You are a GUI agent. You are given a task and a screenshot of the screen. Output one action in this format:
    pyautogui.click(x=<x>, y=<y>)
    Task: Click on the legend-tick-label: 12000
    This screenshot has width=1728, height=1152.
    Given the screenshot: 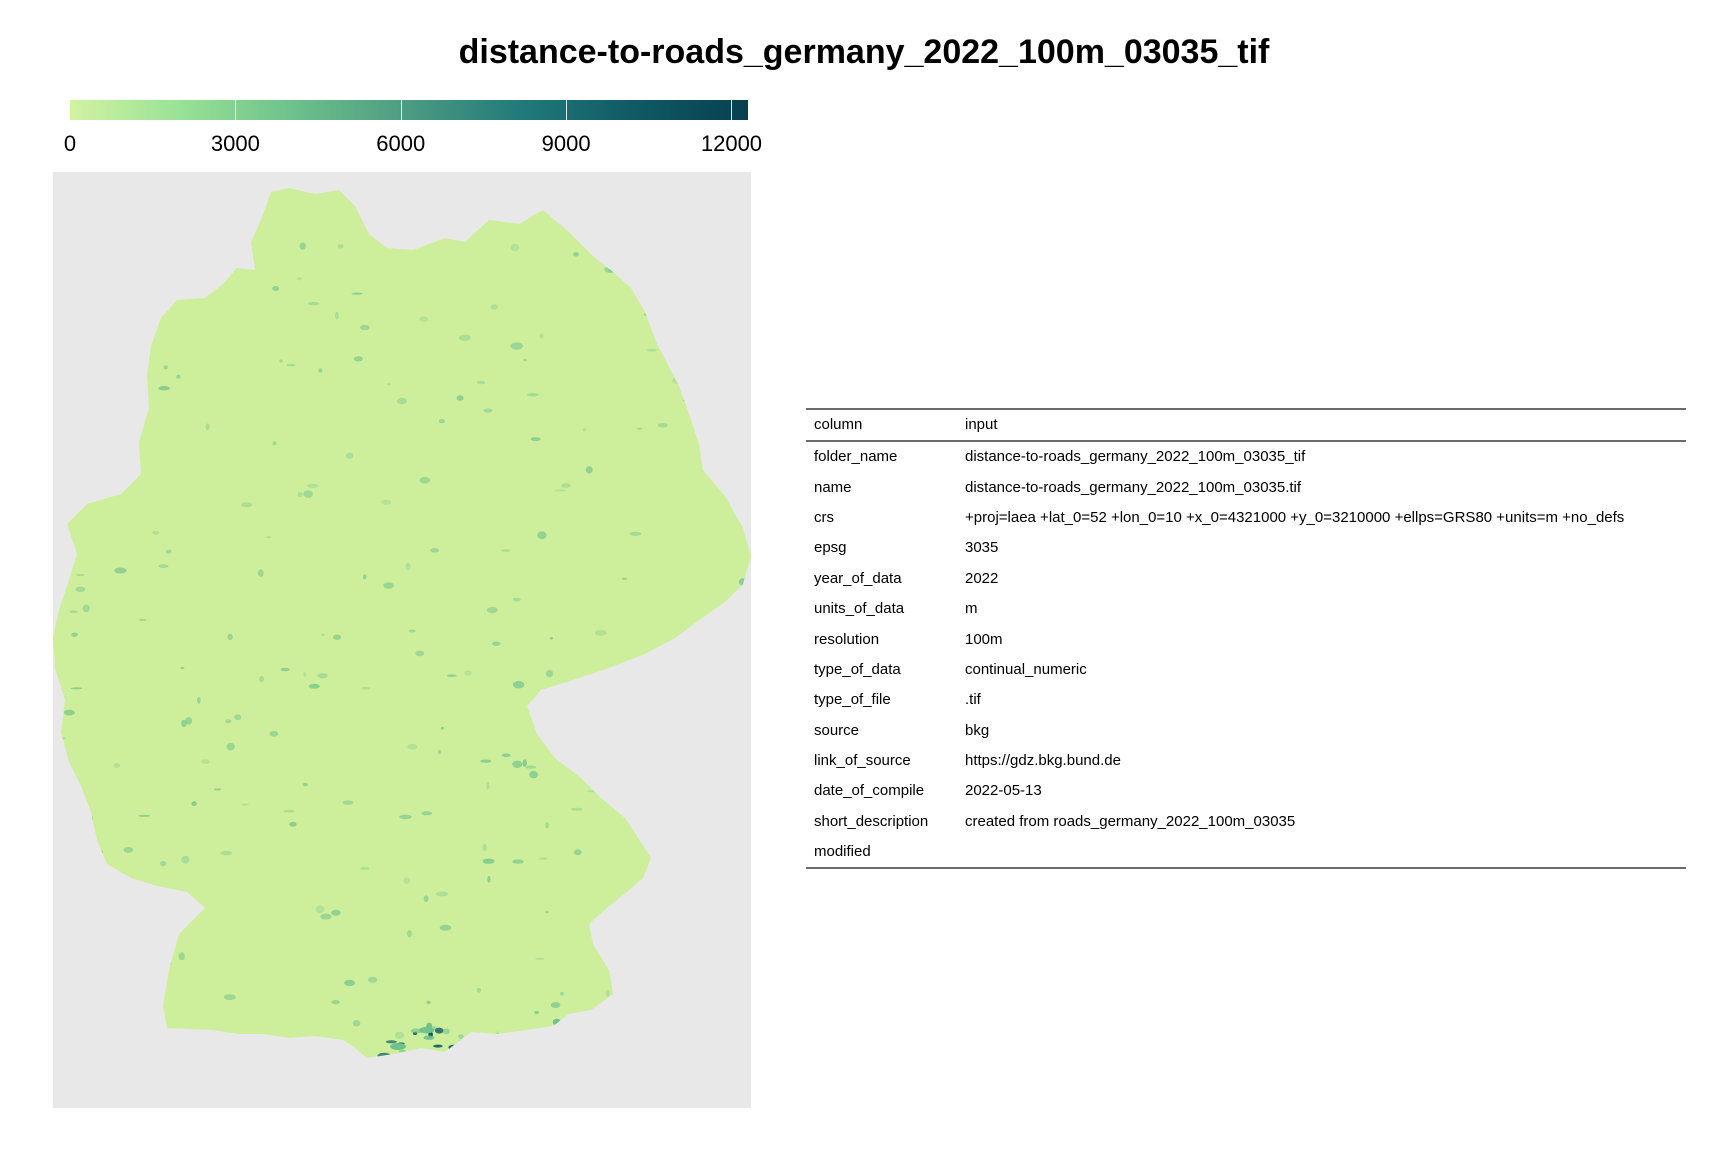 What is the action you would take?
    pyautogui.click(x=731, y=143)
    